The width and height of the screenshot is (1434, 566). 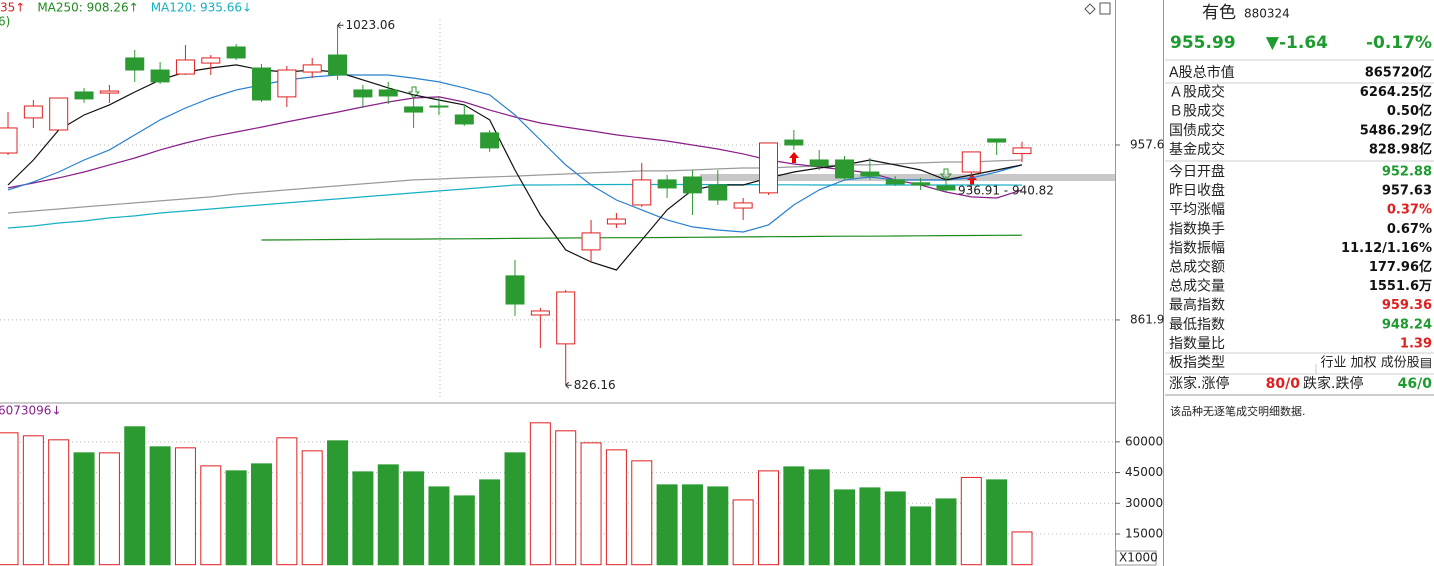 I want to click on row-label: 指数振幅, so click(x=1197, y=248).